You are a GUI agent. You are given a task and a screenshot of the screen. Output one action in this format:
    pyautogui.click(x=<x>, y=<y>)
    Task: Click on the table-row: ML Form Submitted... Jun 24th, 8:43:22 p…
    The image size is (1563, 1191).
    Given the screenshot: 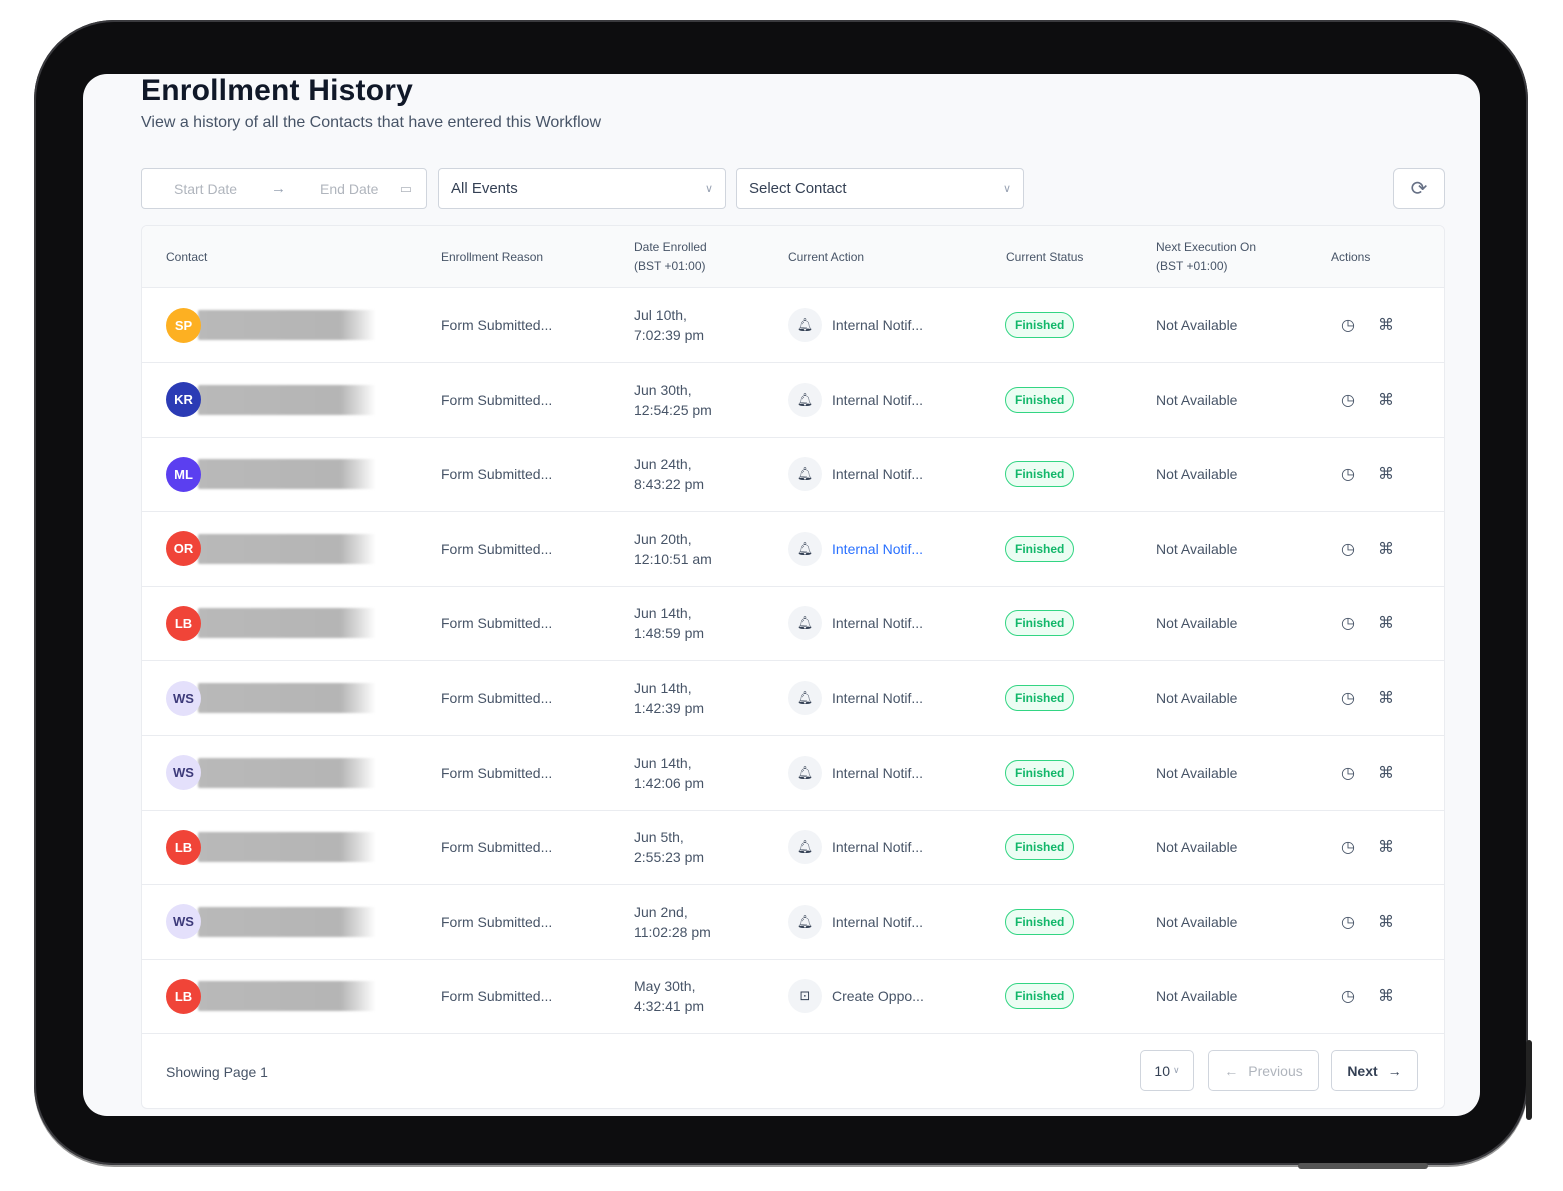 What is the action you would take?
    pyautogui.click(x=793, y=475)
    